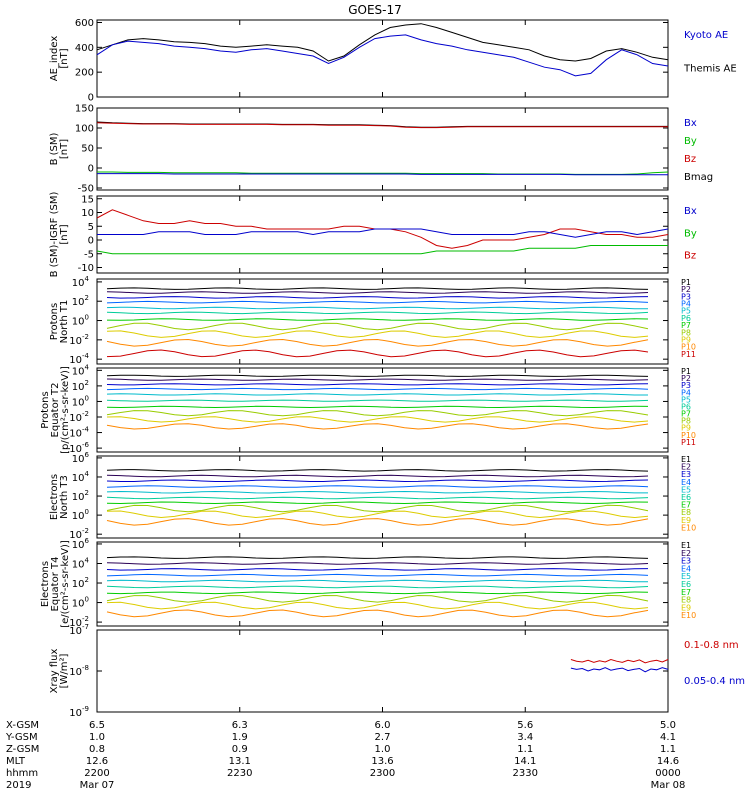 This screenshot has width=750, height=800. Describe the element at coordinates (79, 712) in the screenshot. I see `y-tick-label: 10⁻⁹` at that location.